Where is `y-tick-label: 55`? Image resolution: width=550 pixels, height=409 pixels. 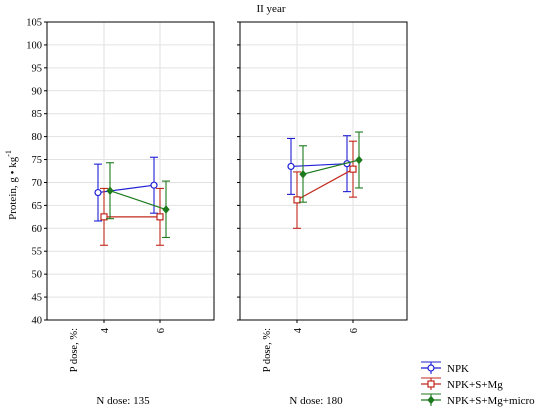
y-tick-label: 55 is located at coordinates (37, 252).